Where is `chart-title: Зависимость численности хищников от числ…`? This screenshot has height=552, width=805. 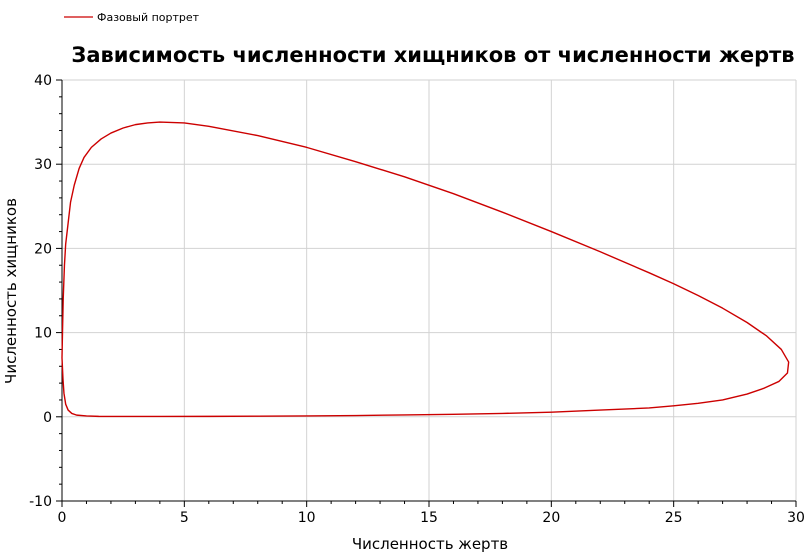 chart-title: Зависимость численности хищников от числ… is located at coordinates (432, 55).